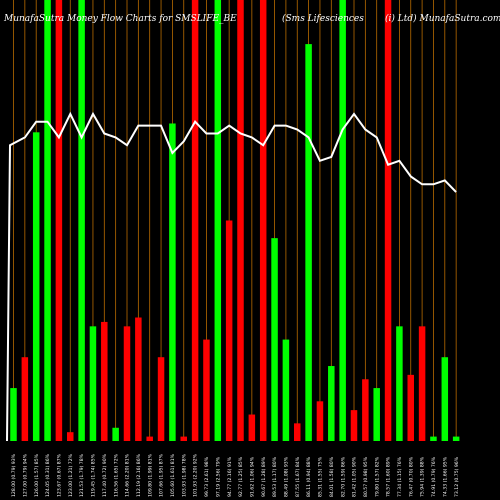 The width and height of the screenshot is (500, 500). I want to click on x-tick-label: 75.94 (1.39) 88%, so click(423, 476).